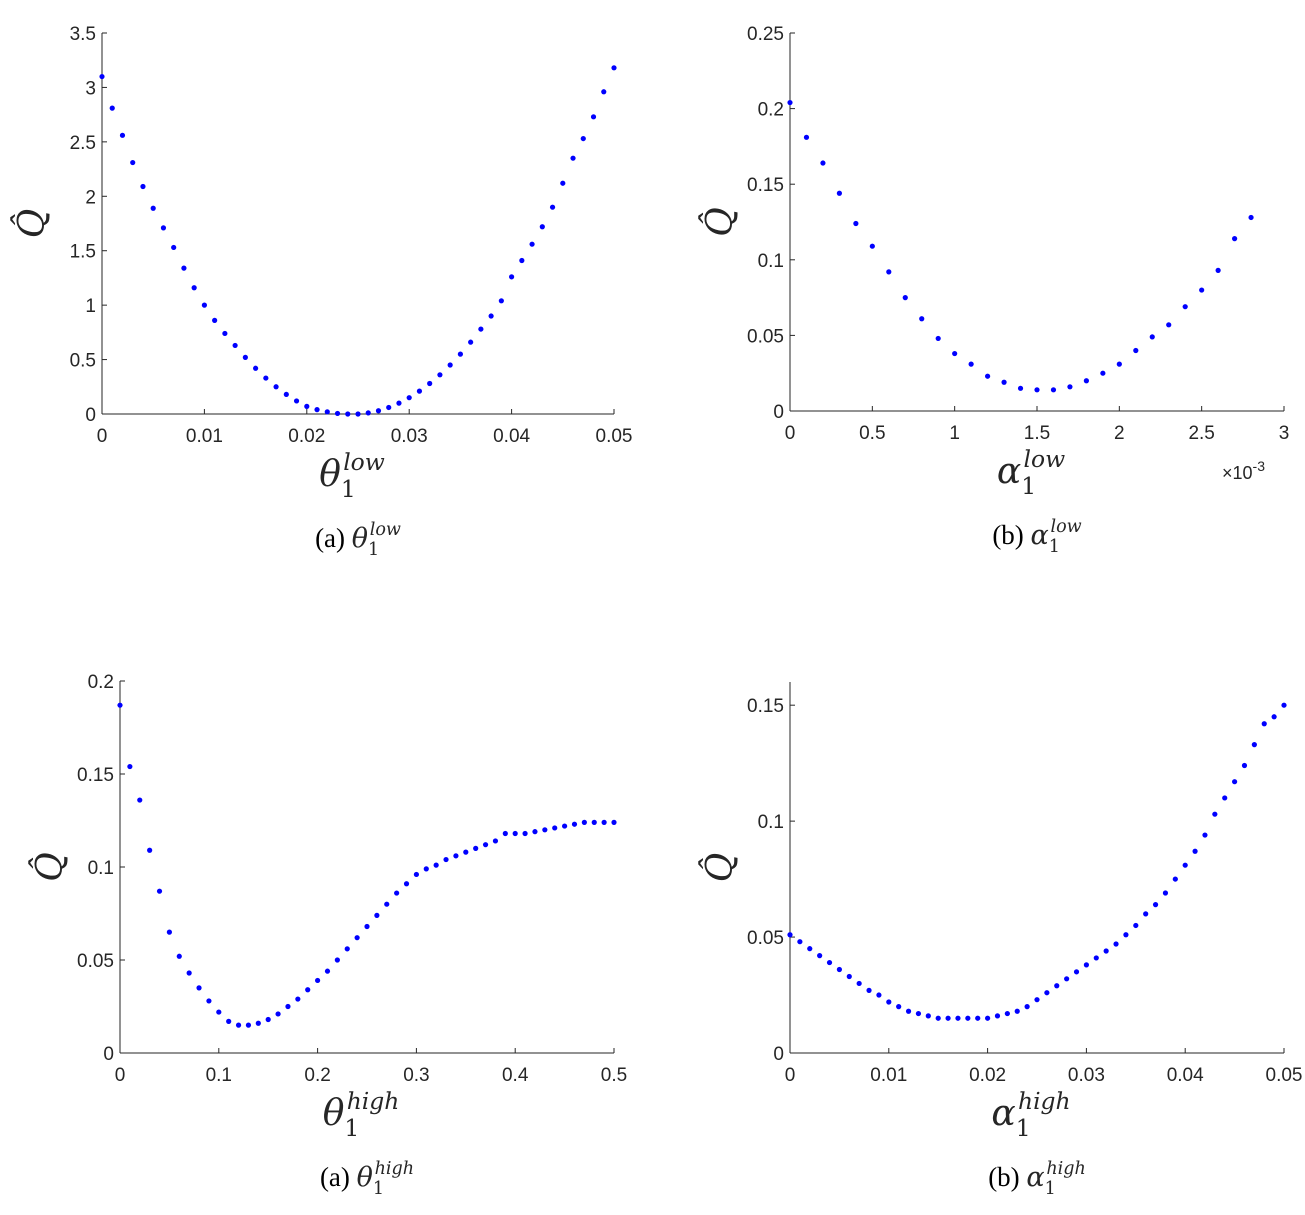 Image resolution: width=1305 pixels, height=1215 pixels. What do you see at coordinates (1003, 1177) in the screenshot?
I see `caption-prefix: (b)` at bounding box center [1003, 1177].